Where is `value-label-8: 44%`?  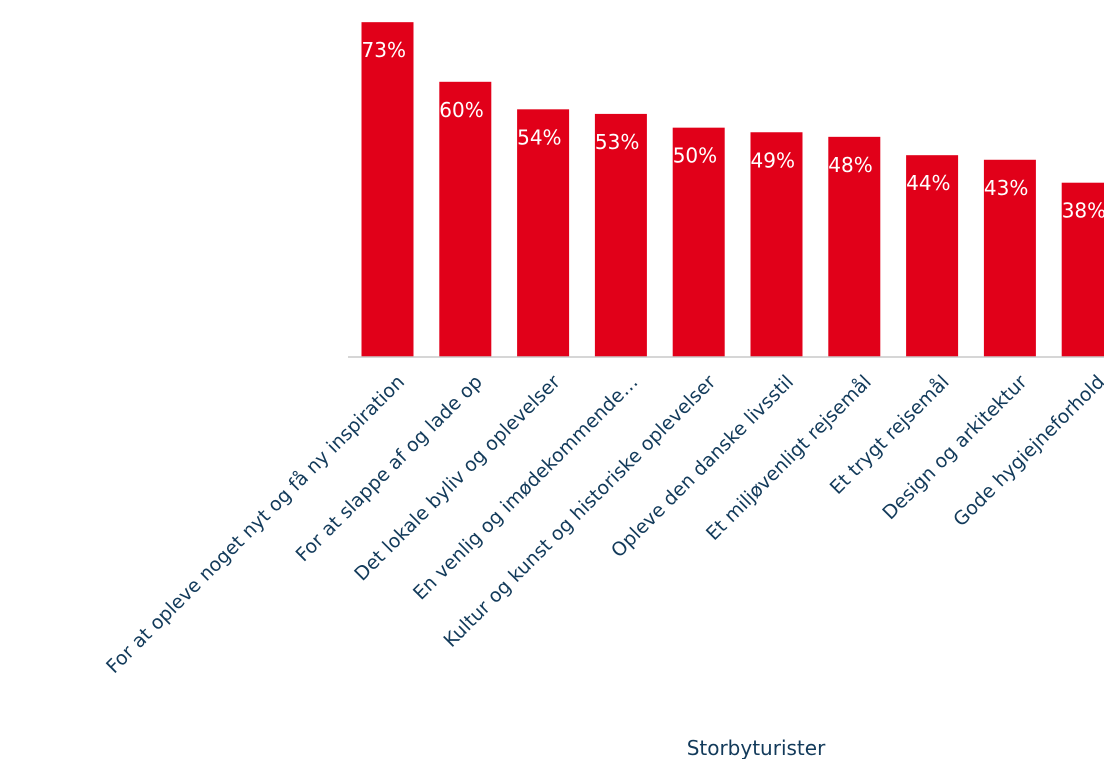 value-label-8: 44% is located at coordinates (928, 183).